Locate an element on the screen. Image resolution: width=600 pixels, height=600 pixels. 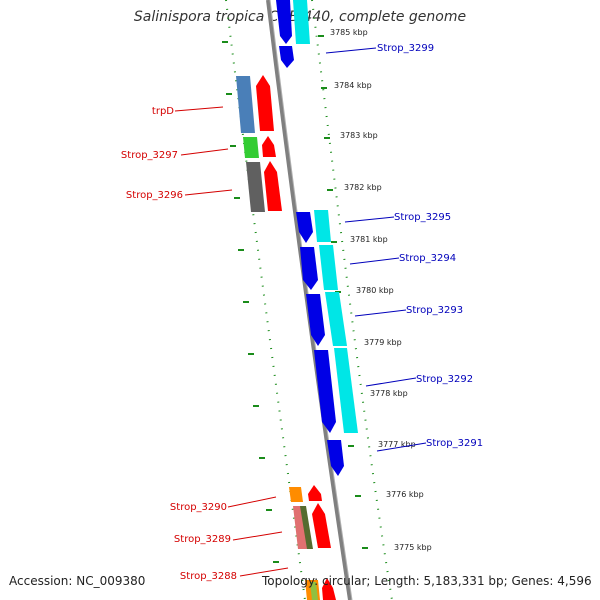
outer-track-right is located at coordinates (352, 300).